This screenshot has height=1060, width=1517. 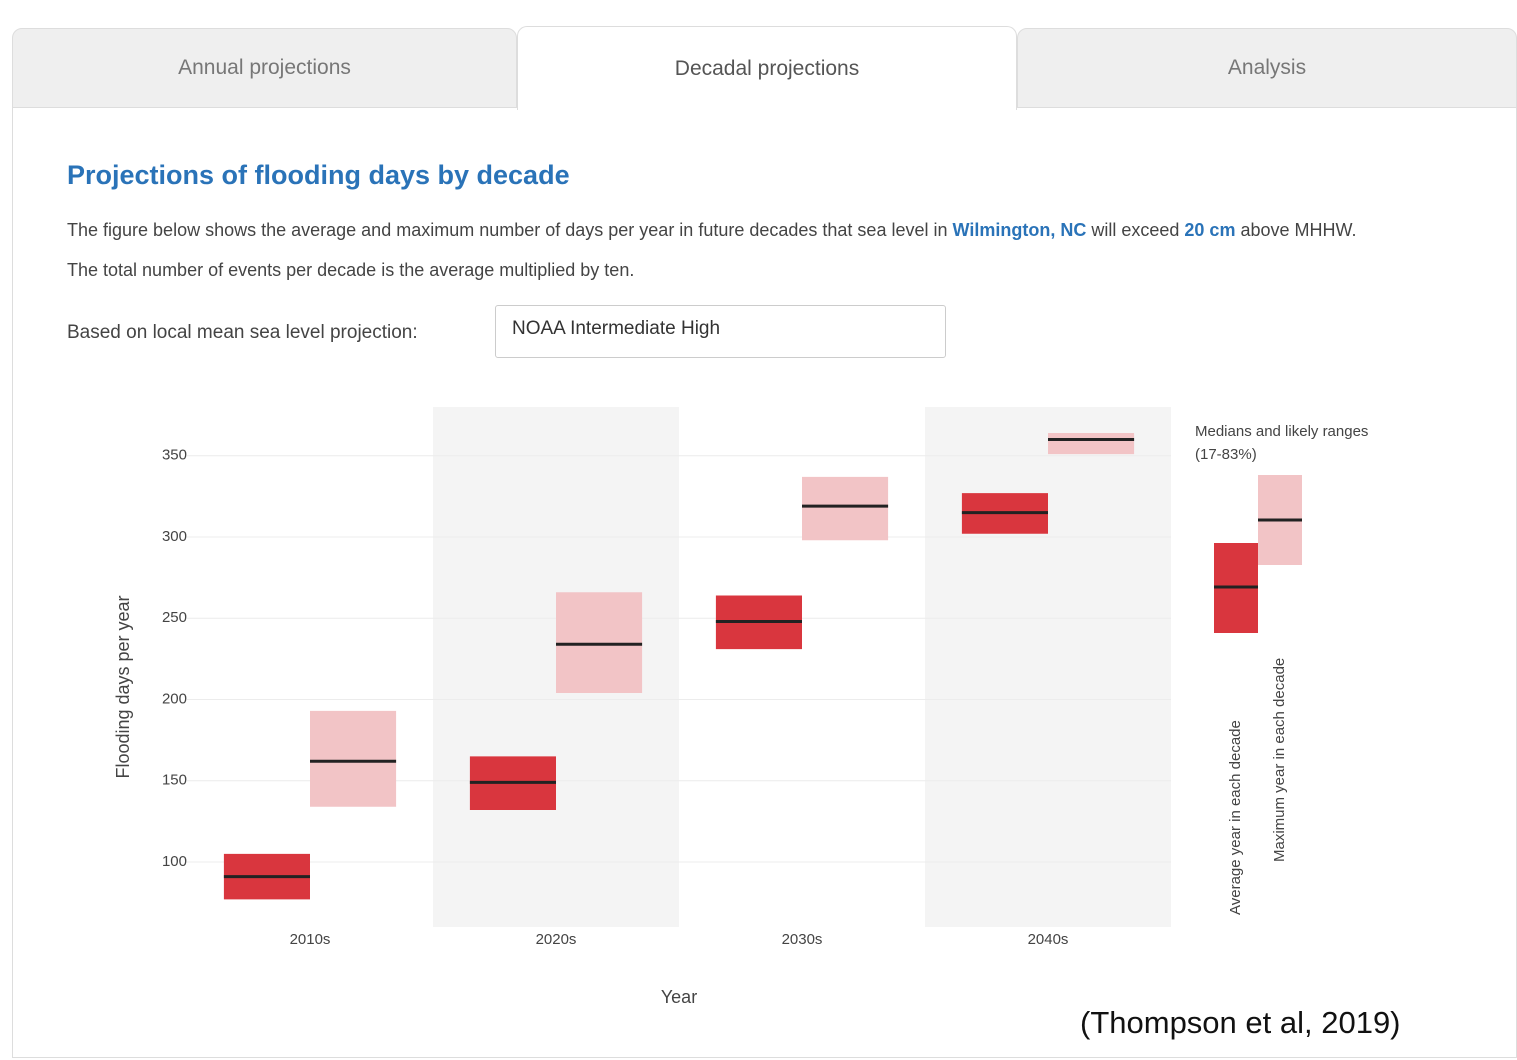 I want to click on y-tick-label: 350, so click(x=174, y=455).